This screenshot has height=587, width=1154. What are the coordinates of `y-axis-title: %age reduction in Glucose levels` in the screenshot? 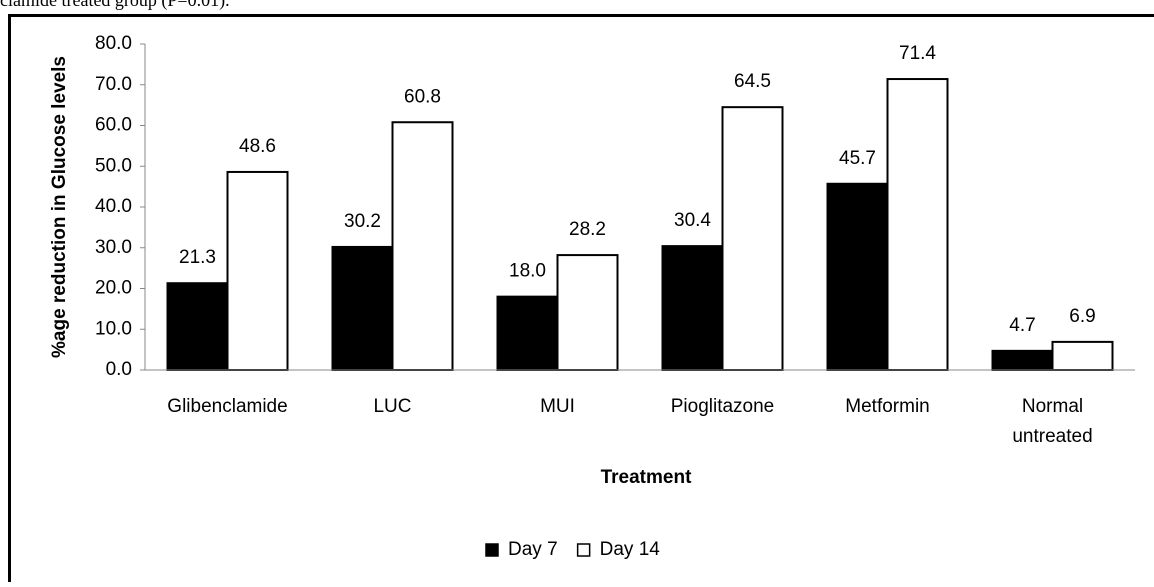 It's located at (59, 207).